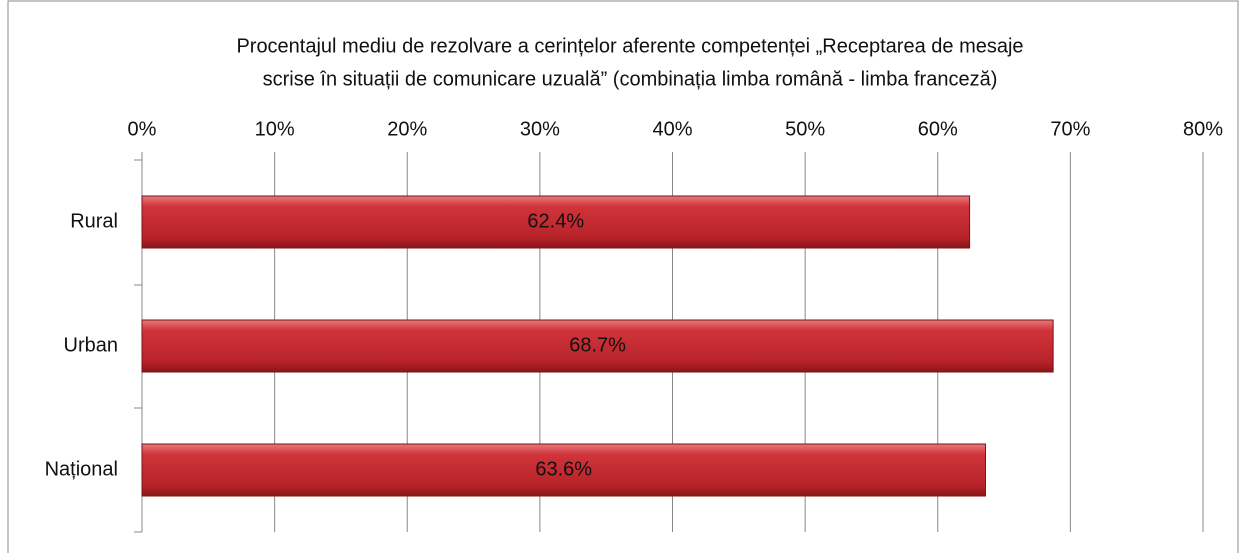 This screenshot has width=1242, height=553. I want to click on x-tick-label: 50%, so click(805, 129).